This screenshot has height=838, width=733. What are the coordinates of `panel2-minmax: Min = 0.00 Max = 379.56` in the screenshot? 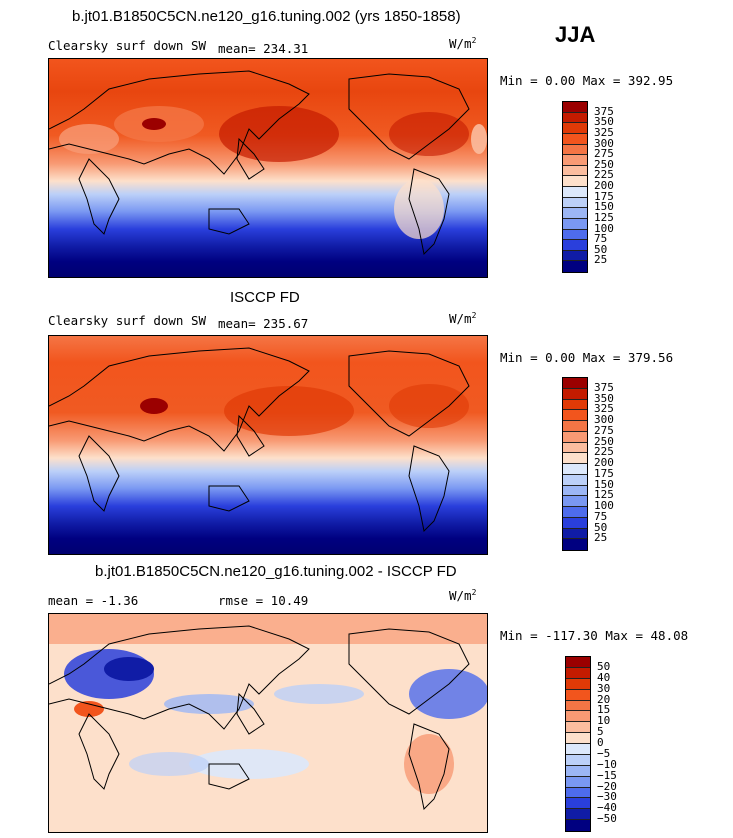 It's located at (587, 357).